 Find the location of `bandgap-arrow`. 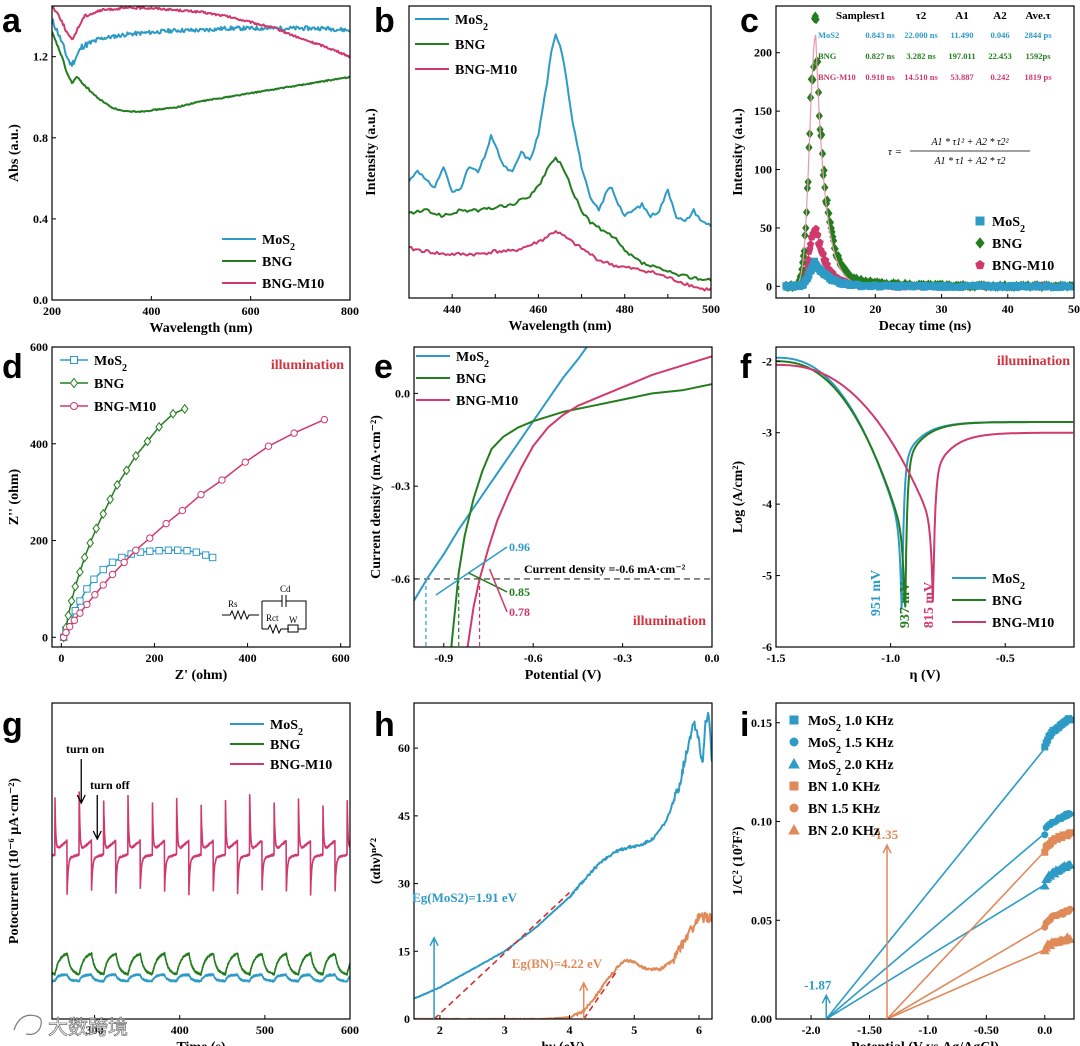

bandgap-arrow is located at coordinates (584, 1000).